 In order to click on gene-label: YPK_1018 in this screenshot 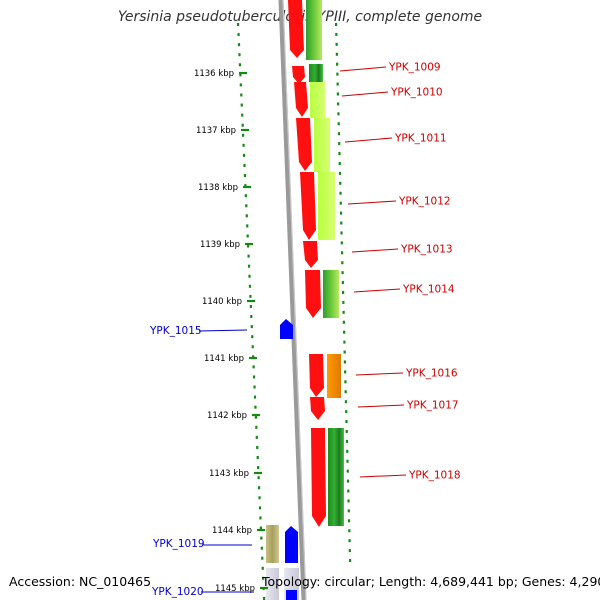, I will do `click(434, 476)`.